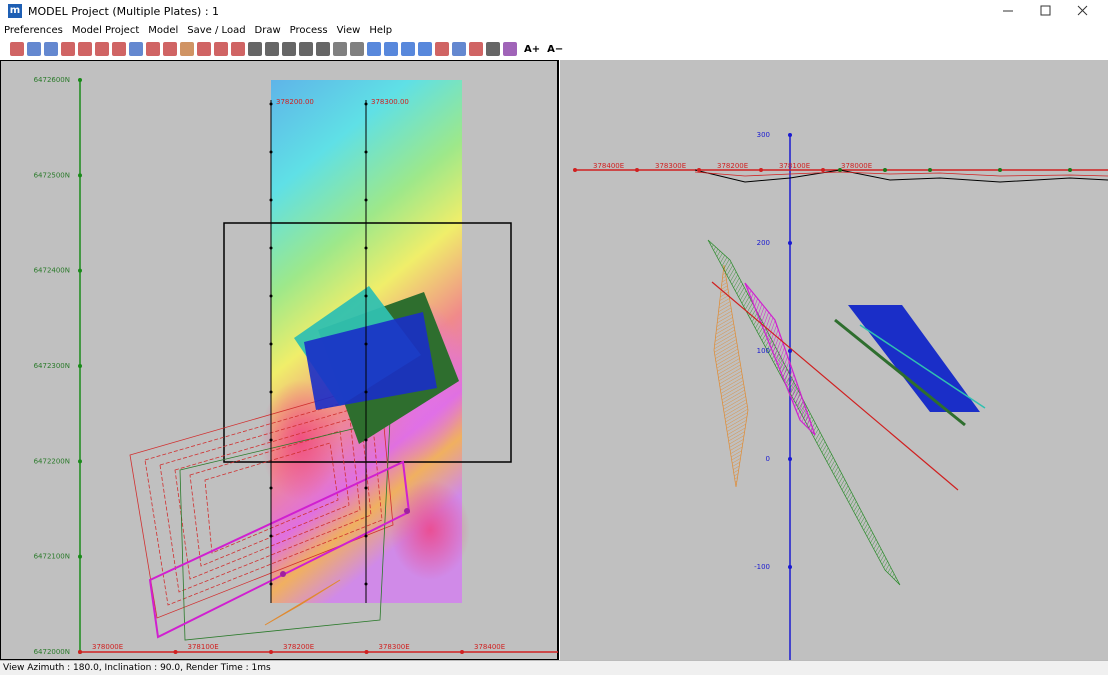 The height and width of the screenshot is (676, 1108). Describe the element at coordinates (370, 361) in the screenshot. I see `plate-blue` at that location.